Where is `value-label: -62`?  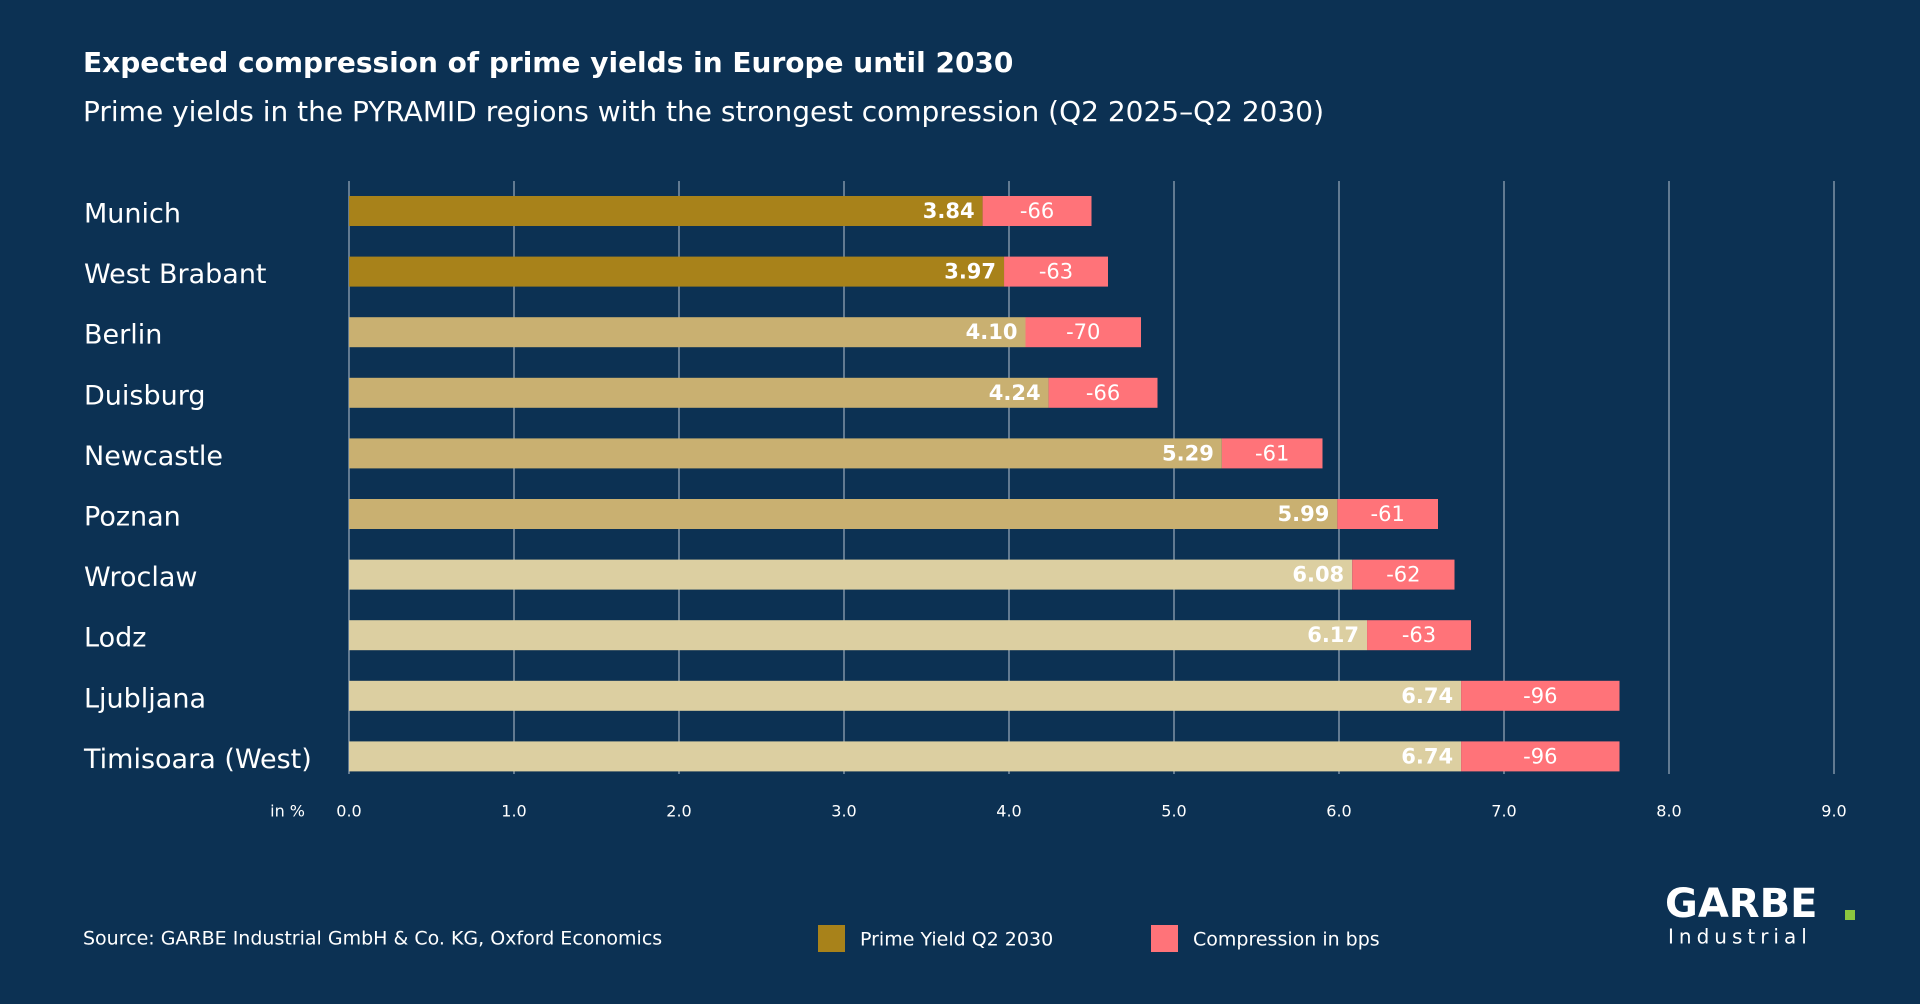
value-label: -62 is located at coordinates (1403, 575).